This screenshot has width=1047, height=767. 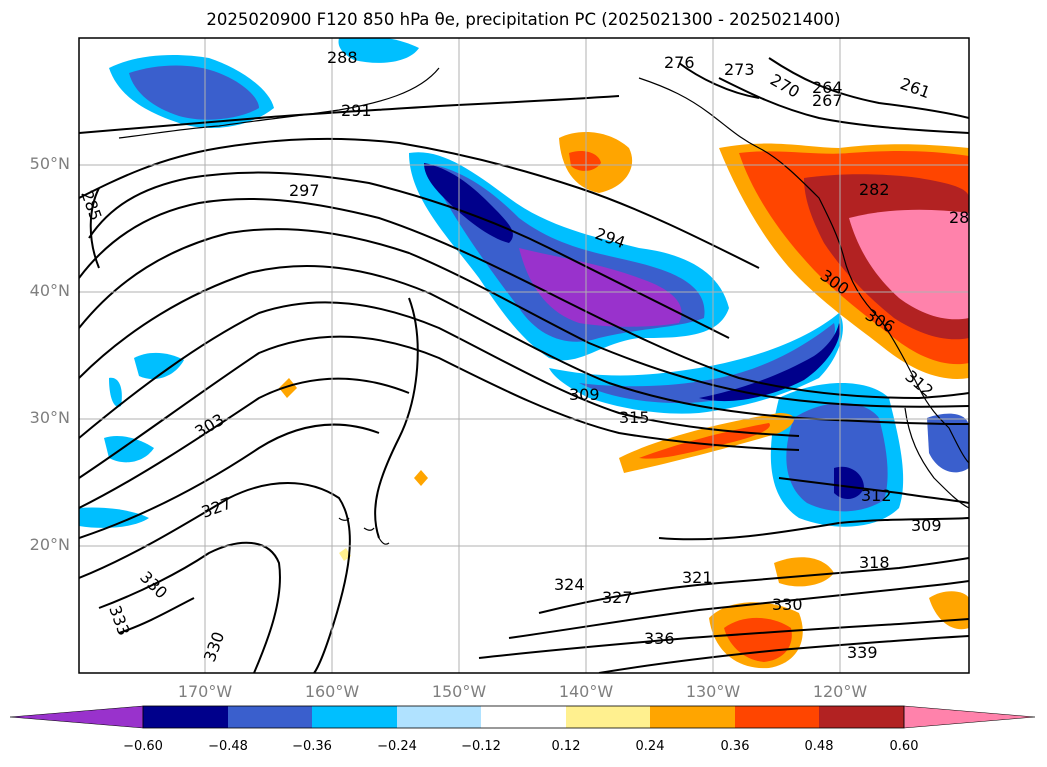 What do you see at coordinates (143, 746) in the screenshot?
I see `colorbar-tick-1: −0.60` at bounding box center [143, 746].